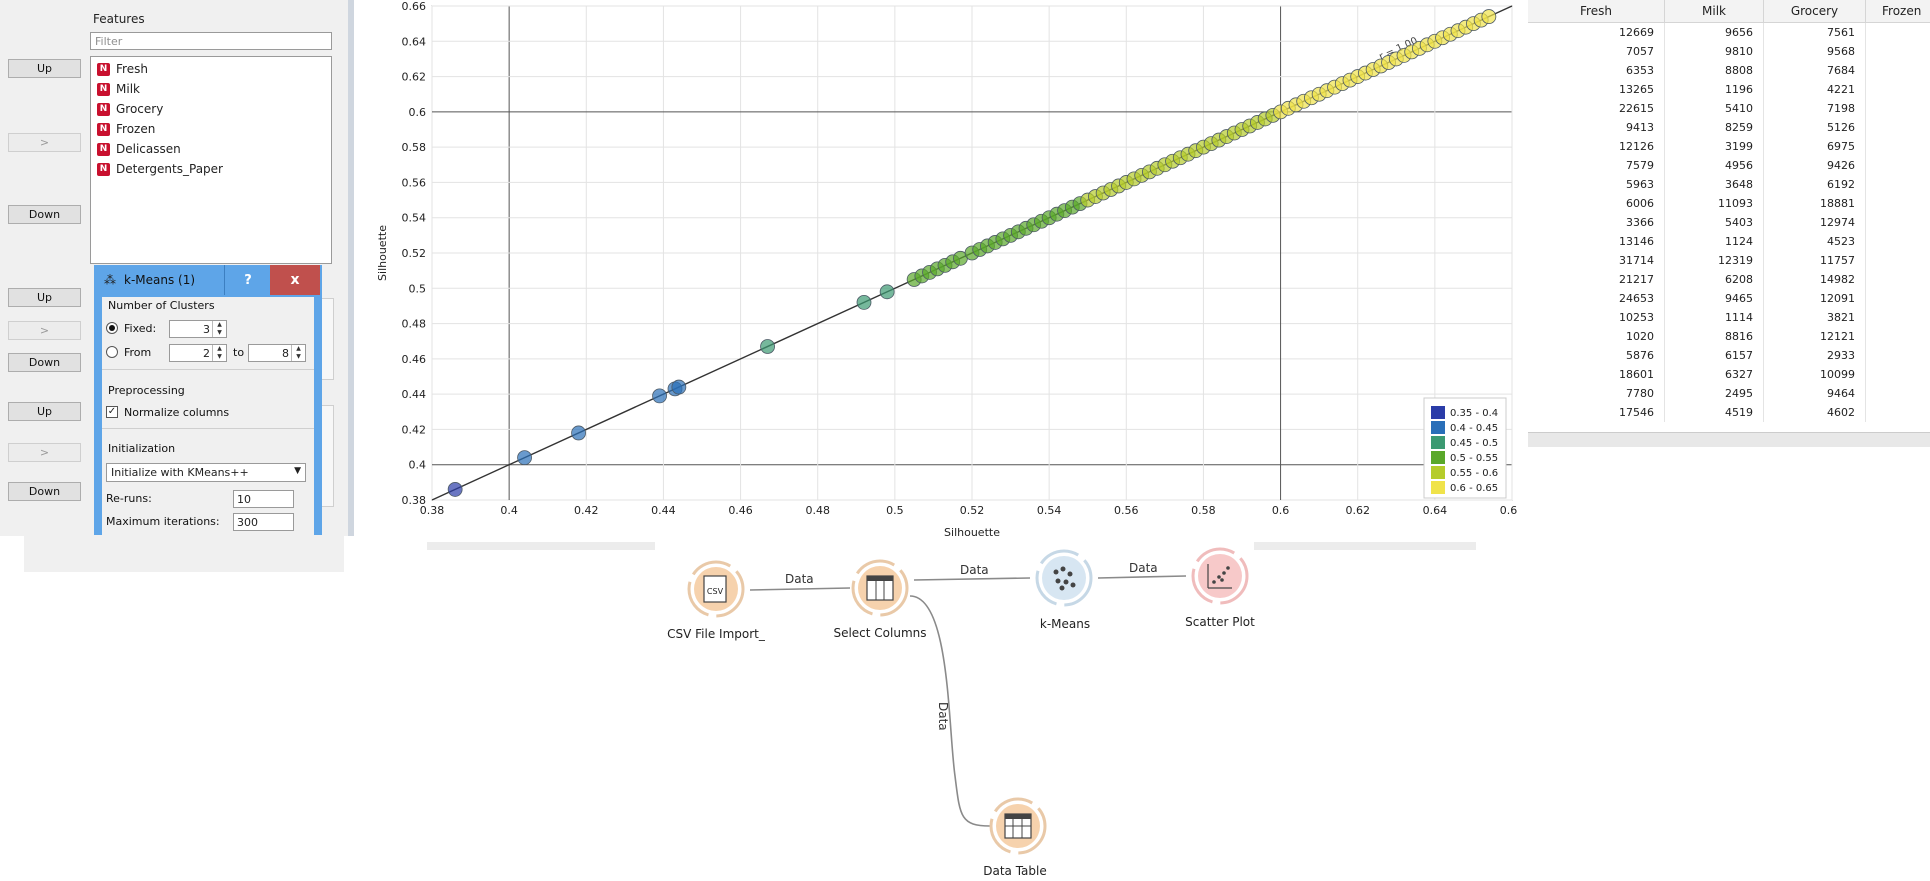 This screenshot has width=1930, height=881. I want to click on table-cell: 8816, so click(1714, 336).